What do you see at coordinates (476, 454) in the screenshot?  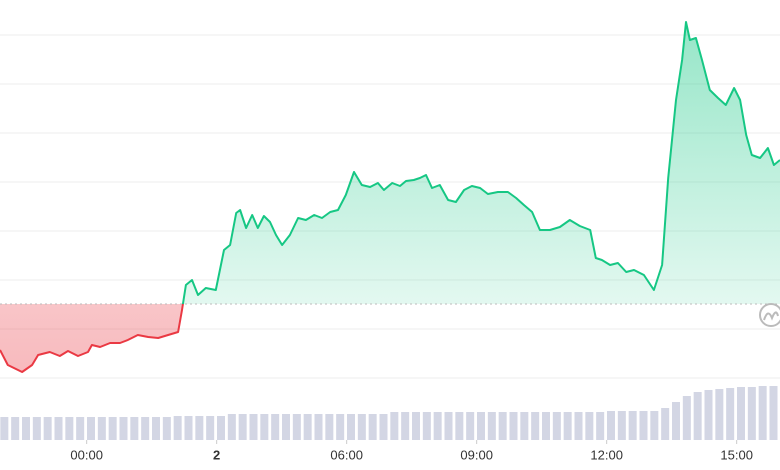 I see `x-tick-label: 09:00` at bounding box center [476, 454].